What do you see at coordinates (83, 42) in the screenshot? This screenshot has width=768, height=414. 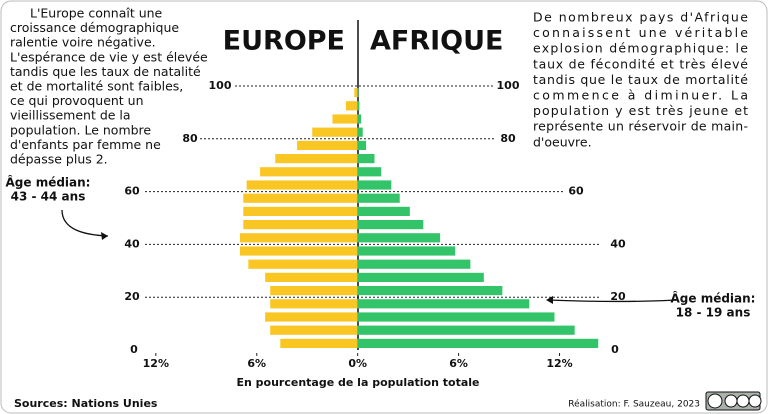 I see `description-line: ralentie voire négative.` at bounding box center [83, 42].